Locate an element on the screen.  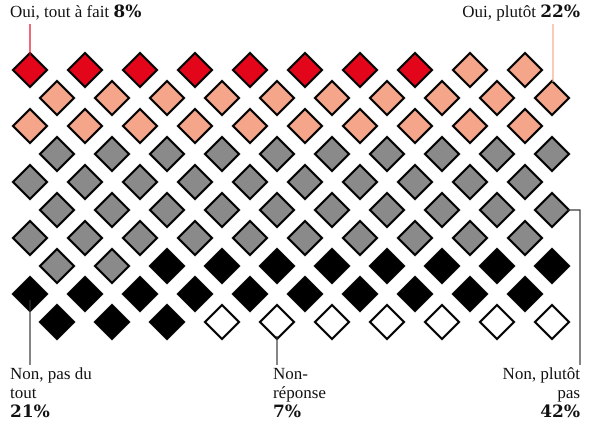
data-label: 21% is located at coordinates (30, 412).